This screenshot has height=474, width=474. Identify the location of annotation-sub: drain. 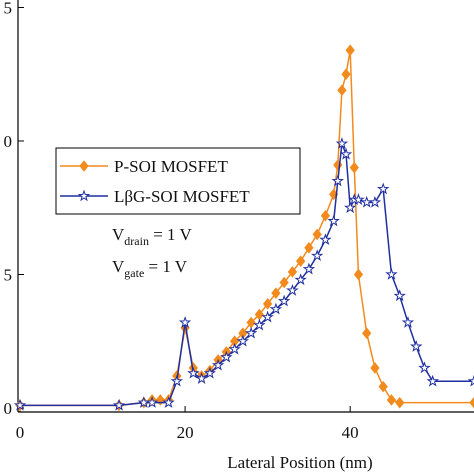
(136, 241).